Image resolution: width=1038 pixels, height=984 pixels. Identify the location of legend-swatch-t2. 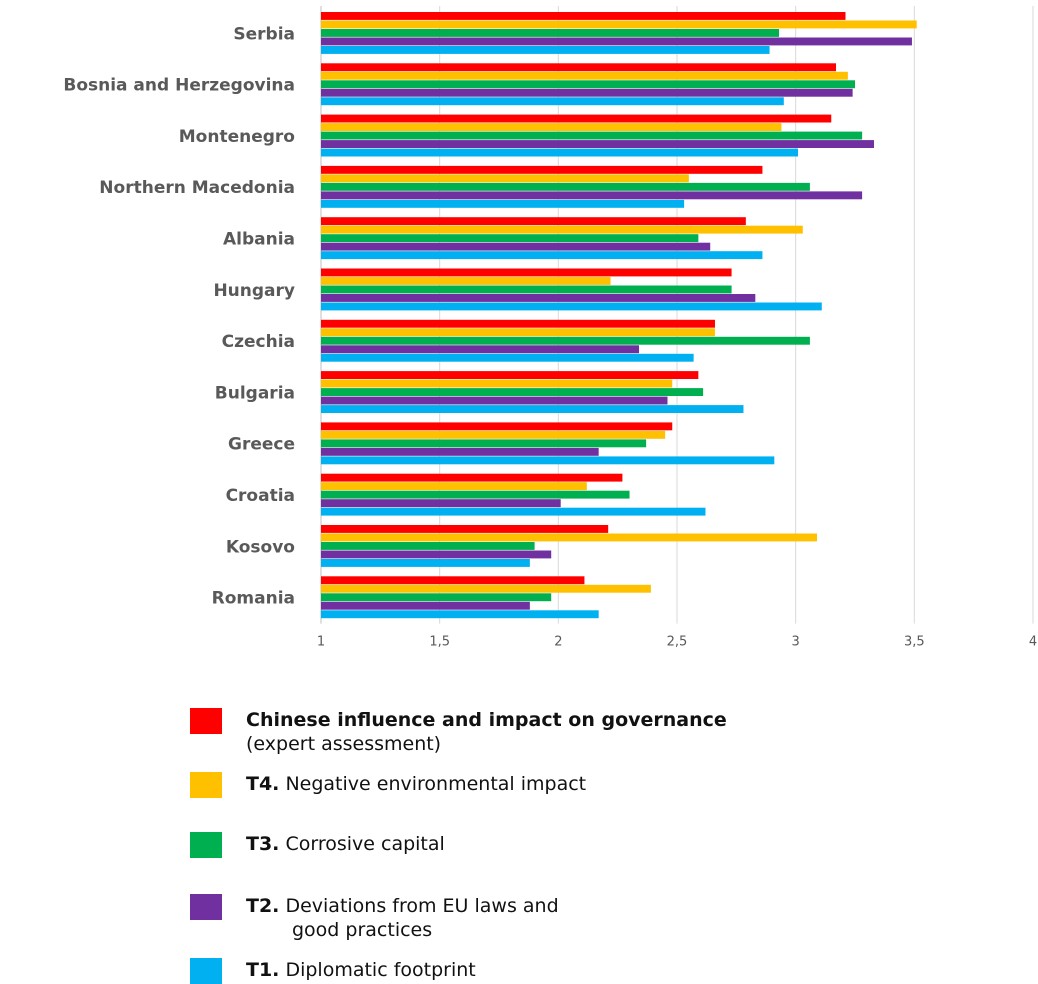
(206, 907).